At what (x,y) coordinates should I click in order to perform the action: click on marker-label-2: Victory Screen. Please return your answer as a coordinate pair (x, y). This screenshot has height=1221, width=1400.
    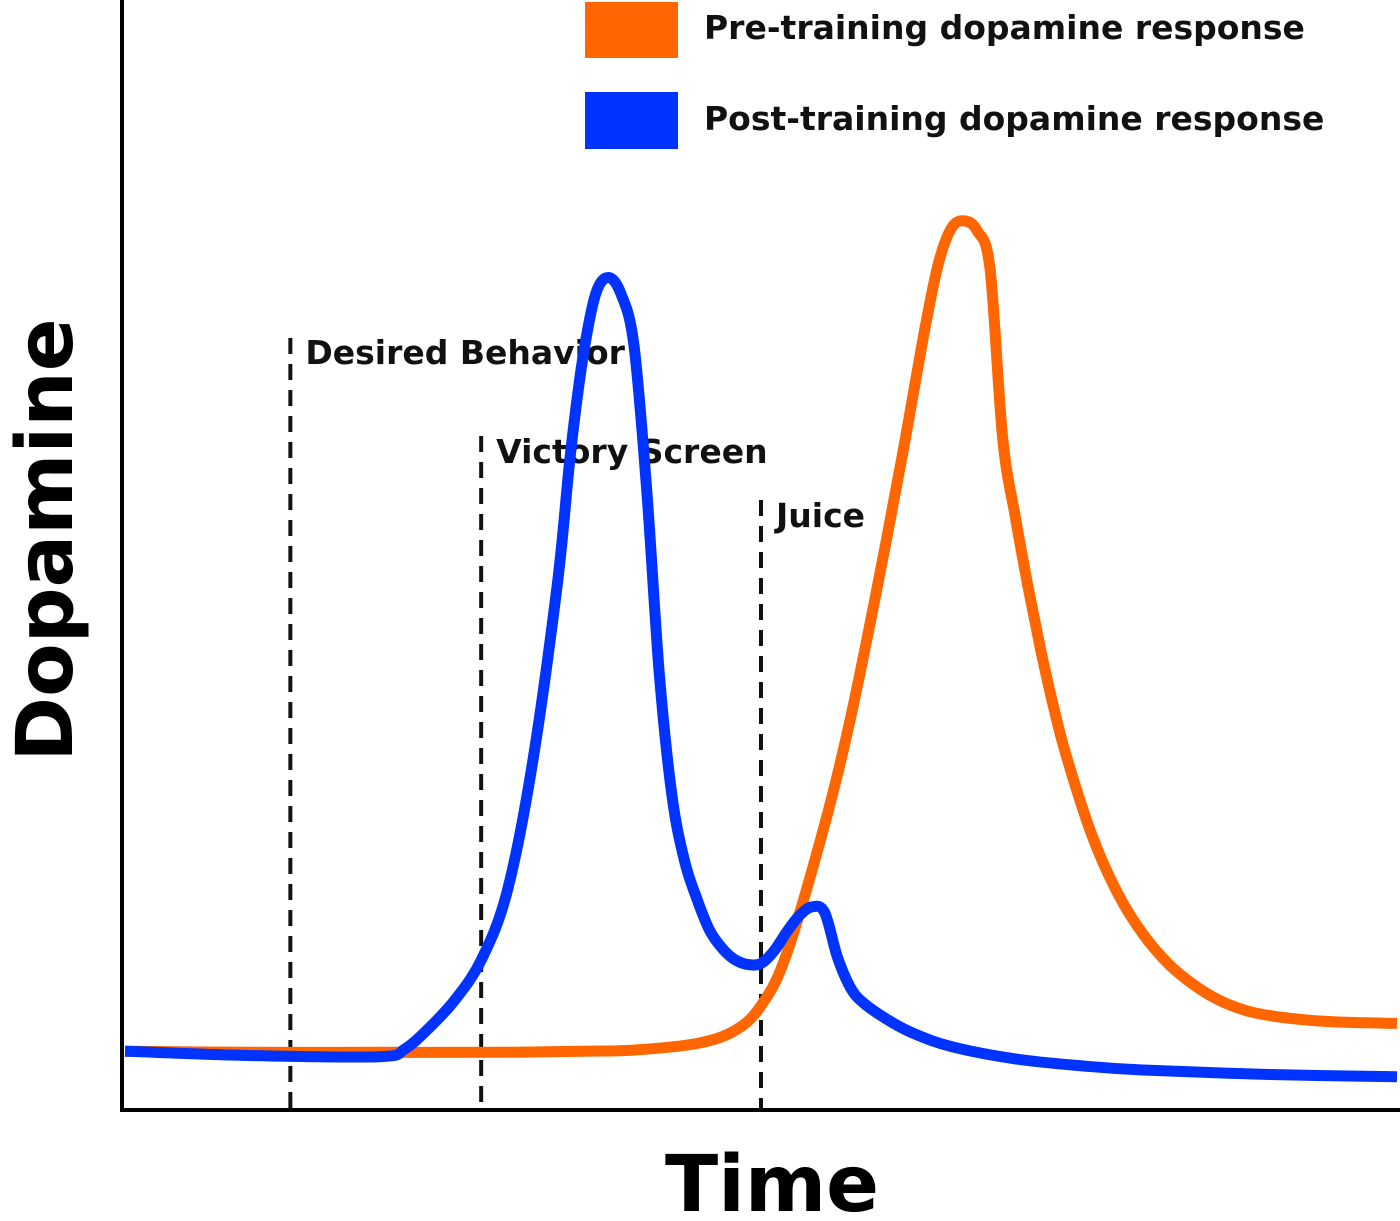
    Looking at the image, I should click on (631, 451).